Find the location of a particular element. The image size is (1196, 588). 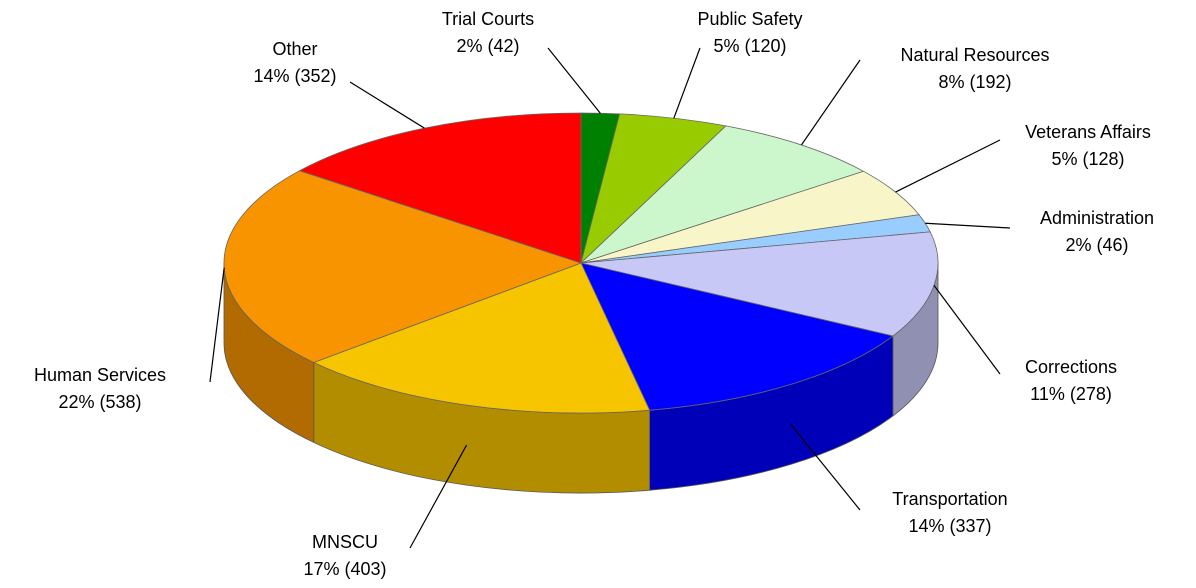

slice-value-label: 5% (120) is located at coordinates (749, 46).